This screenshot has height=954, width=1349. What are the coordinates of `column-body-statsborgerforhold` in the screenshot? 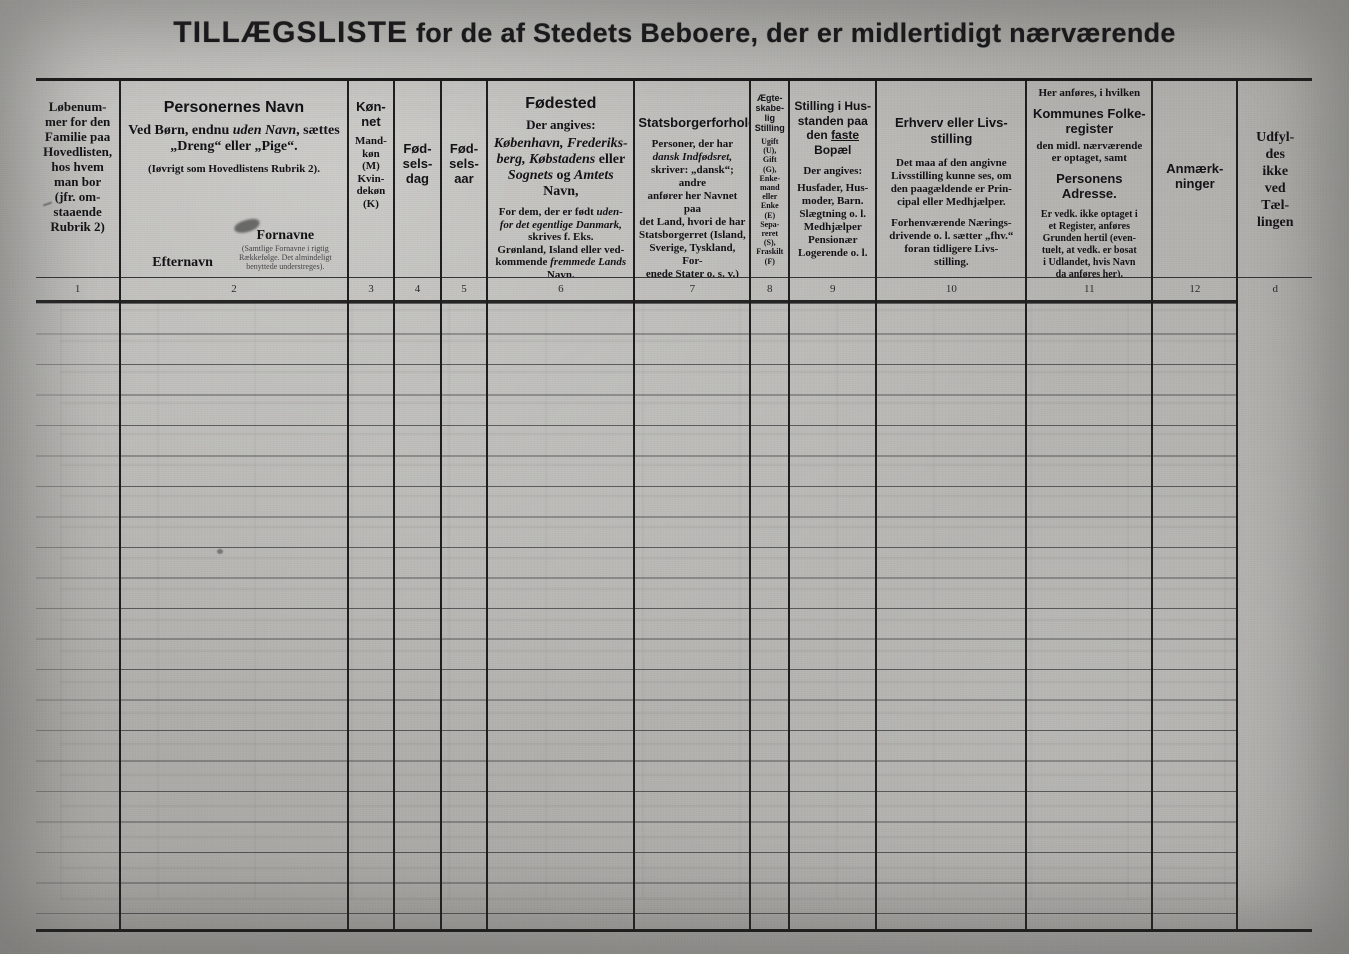 It's located at (692, 616).